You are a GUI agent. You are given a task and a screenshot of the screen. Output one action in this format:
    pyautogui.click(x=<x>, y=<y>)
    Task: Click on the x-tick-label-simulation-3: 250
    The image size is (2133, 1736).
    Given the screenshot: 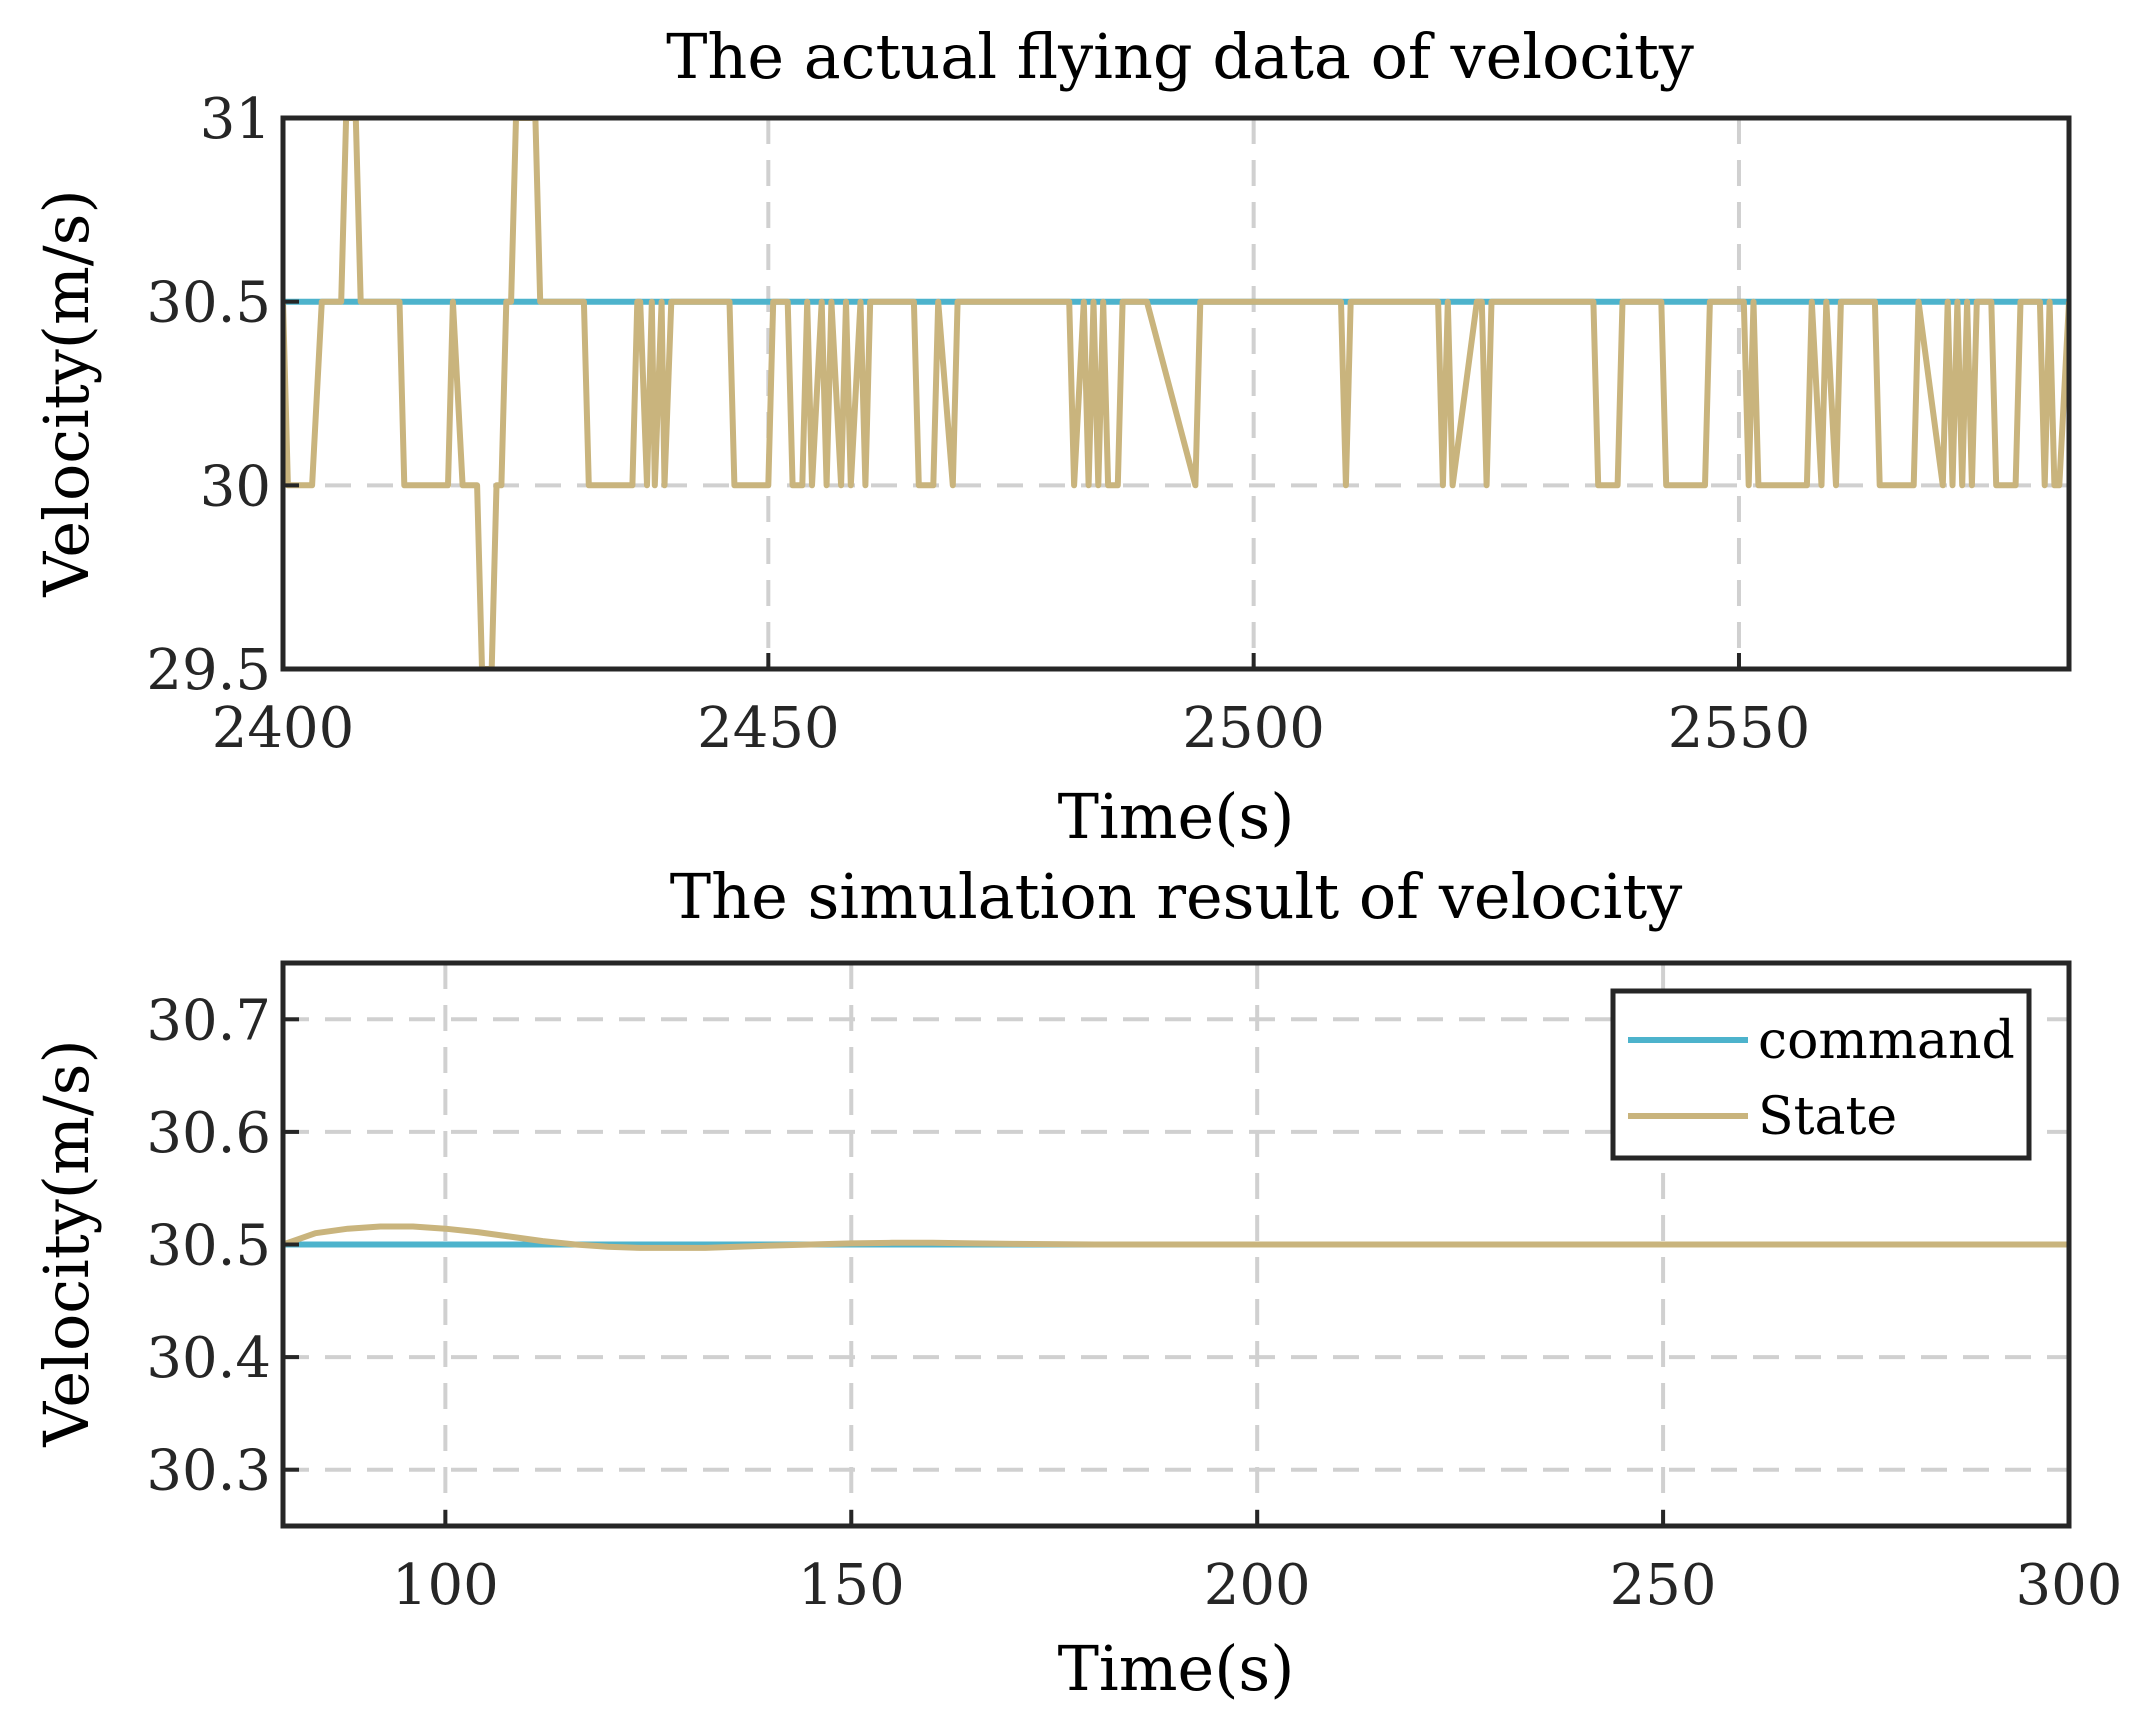 What is the action you would take?
    pyautogui.click(x=1663, y=1585)
    